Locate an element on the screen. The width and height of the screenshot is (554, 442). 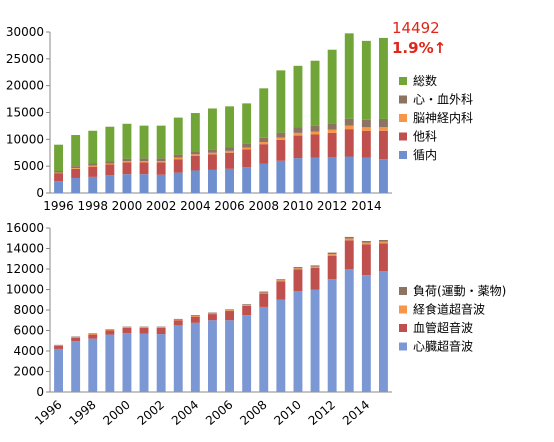
y-tick-label: 12000 is located at coordinates (25, 269).